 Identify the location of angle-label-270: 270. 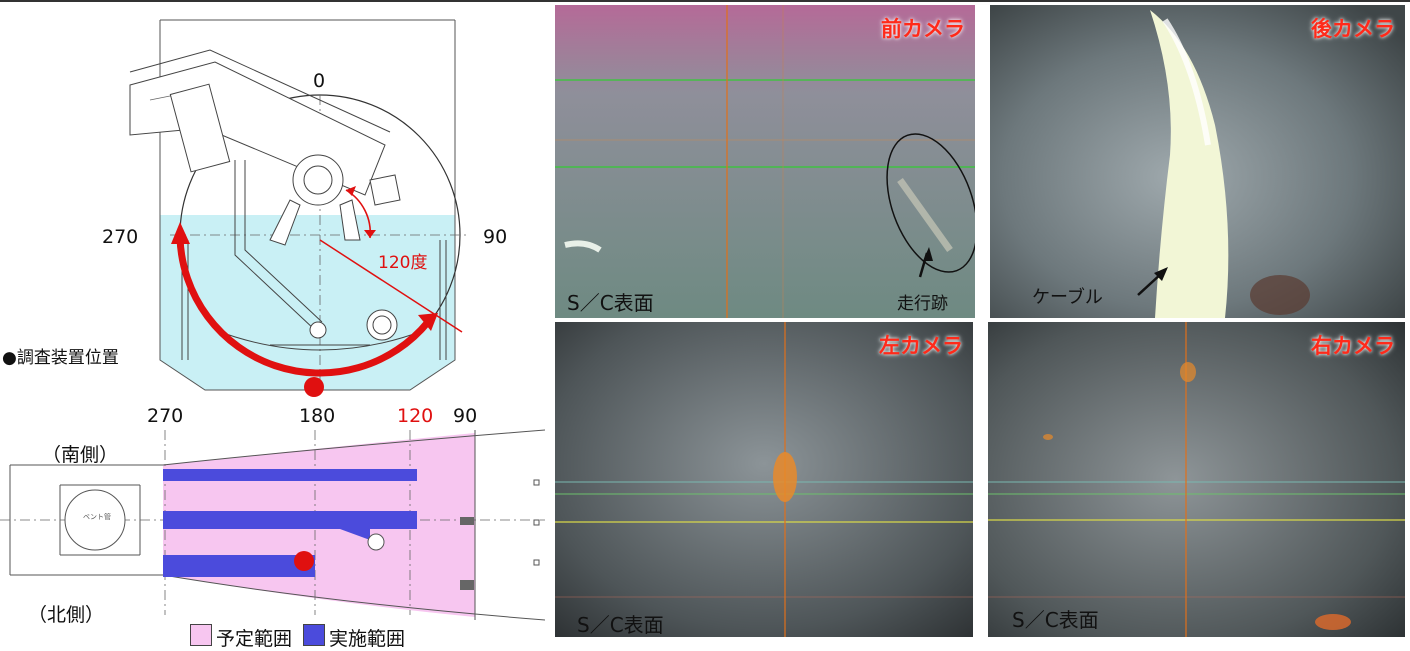
(120, 237).